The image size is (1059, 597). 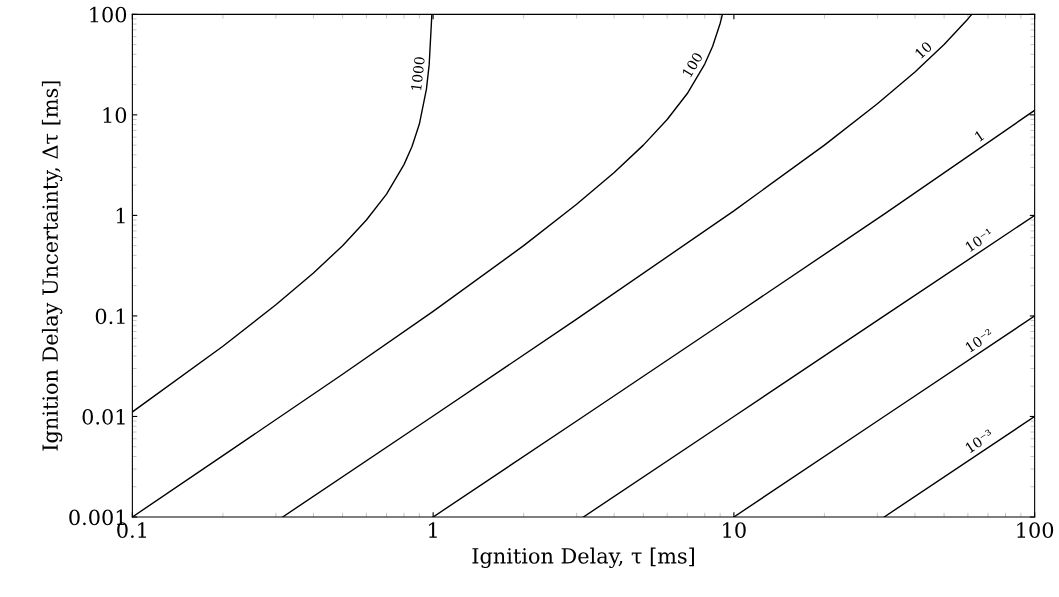 I want to click on text: 10, so click(x=923, y=49).